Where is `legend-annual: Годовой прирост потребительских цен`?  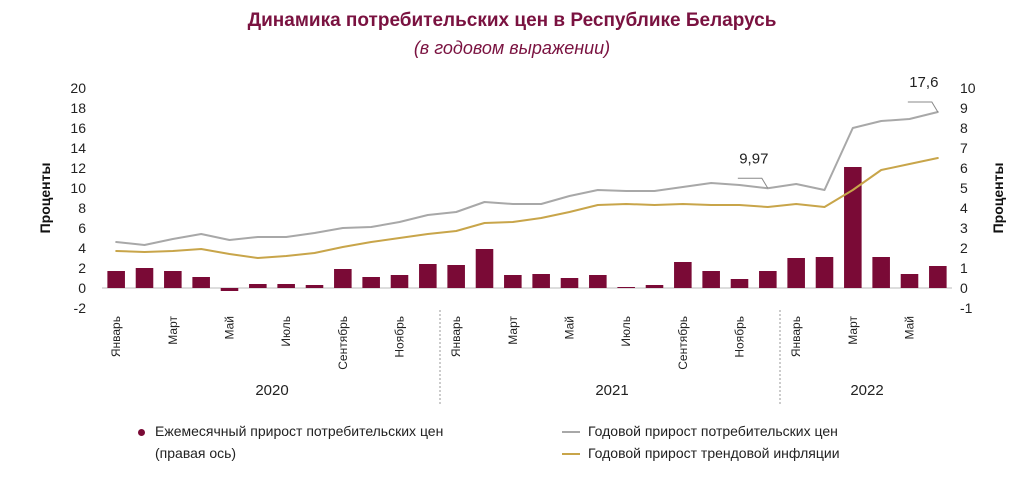
legend-annual: Годовой прирост потребительских цен is located at coordinates (700, 431).